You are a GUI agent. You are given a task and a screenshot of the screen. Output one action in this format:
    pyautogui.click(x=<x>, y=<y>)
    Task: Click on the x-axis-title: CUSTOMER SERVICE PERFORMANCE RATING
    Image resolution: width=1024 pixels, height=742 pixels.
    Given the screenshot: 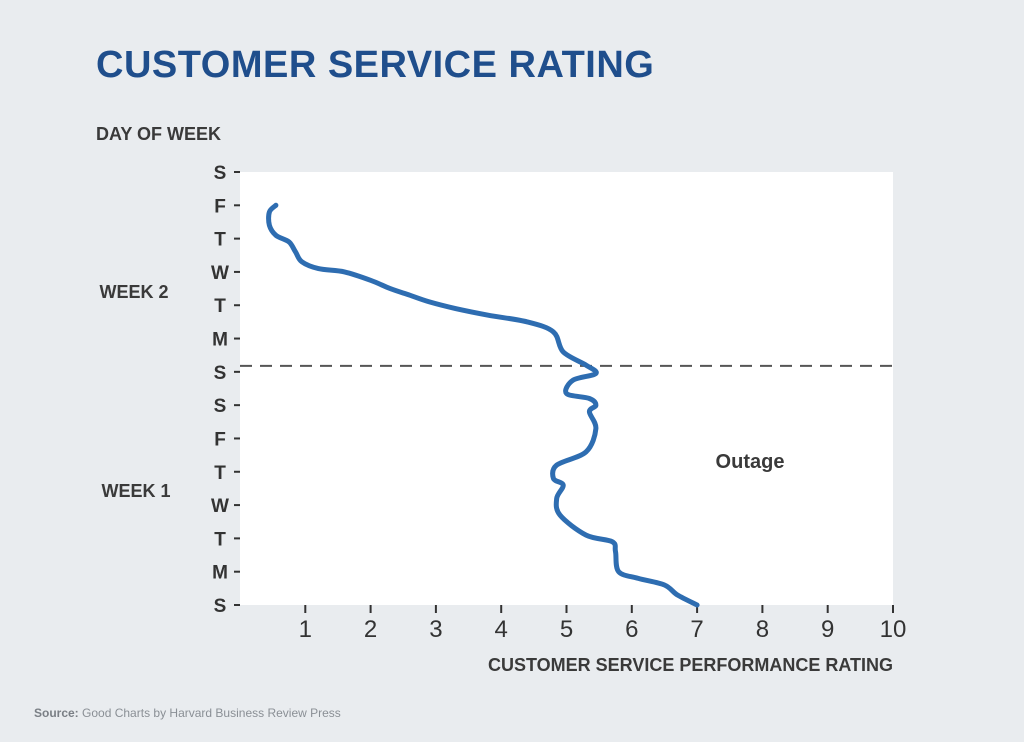 What is the action you would take?
    pyautogui.click(x=690, y=665)
    